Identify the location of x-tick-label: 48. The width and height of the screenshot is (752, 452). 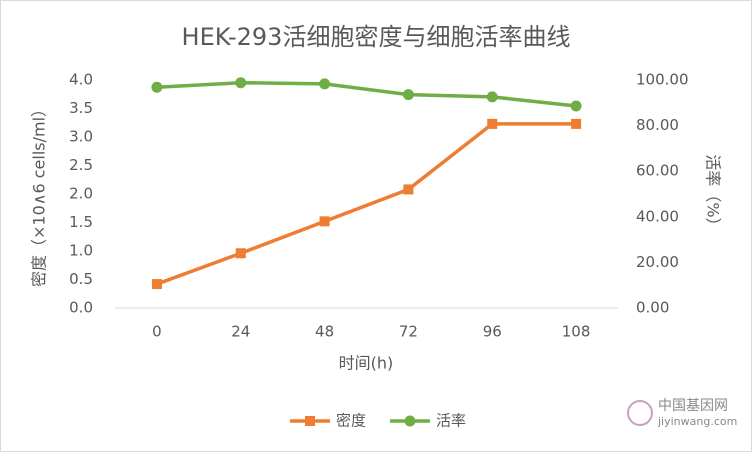
(324, 332).